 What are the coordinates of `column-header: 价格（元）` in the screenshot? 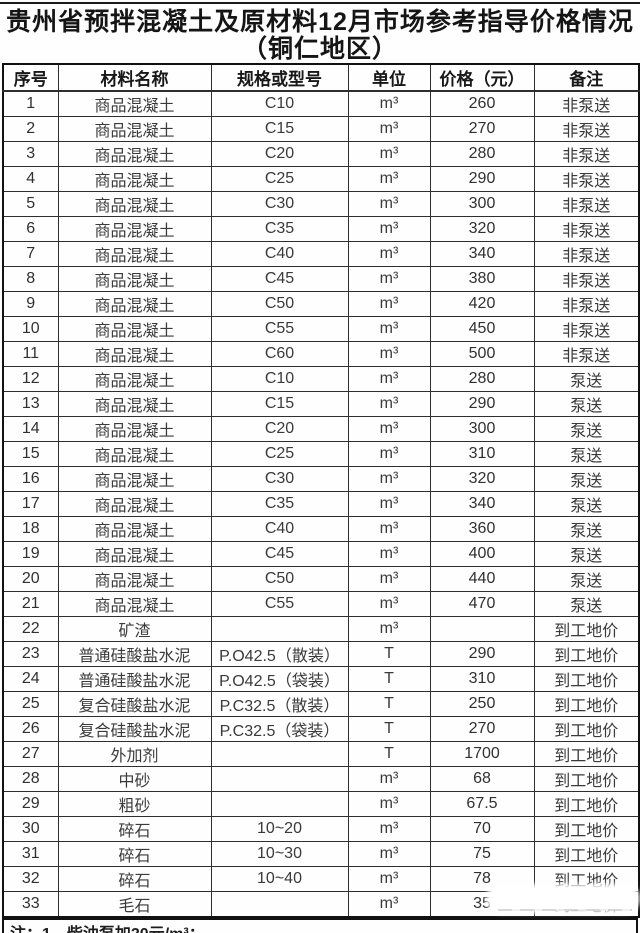 It's located at (482, 77).